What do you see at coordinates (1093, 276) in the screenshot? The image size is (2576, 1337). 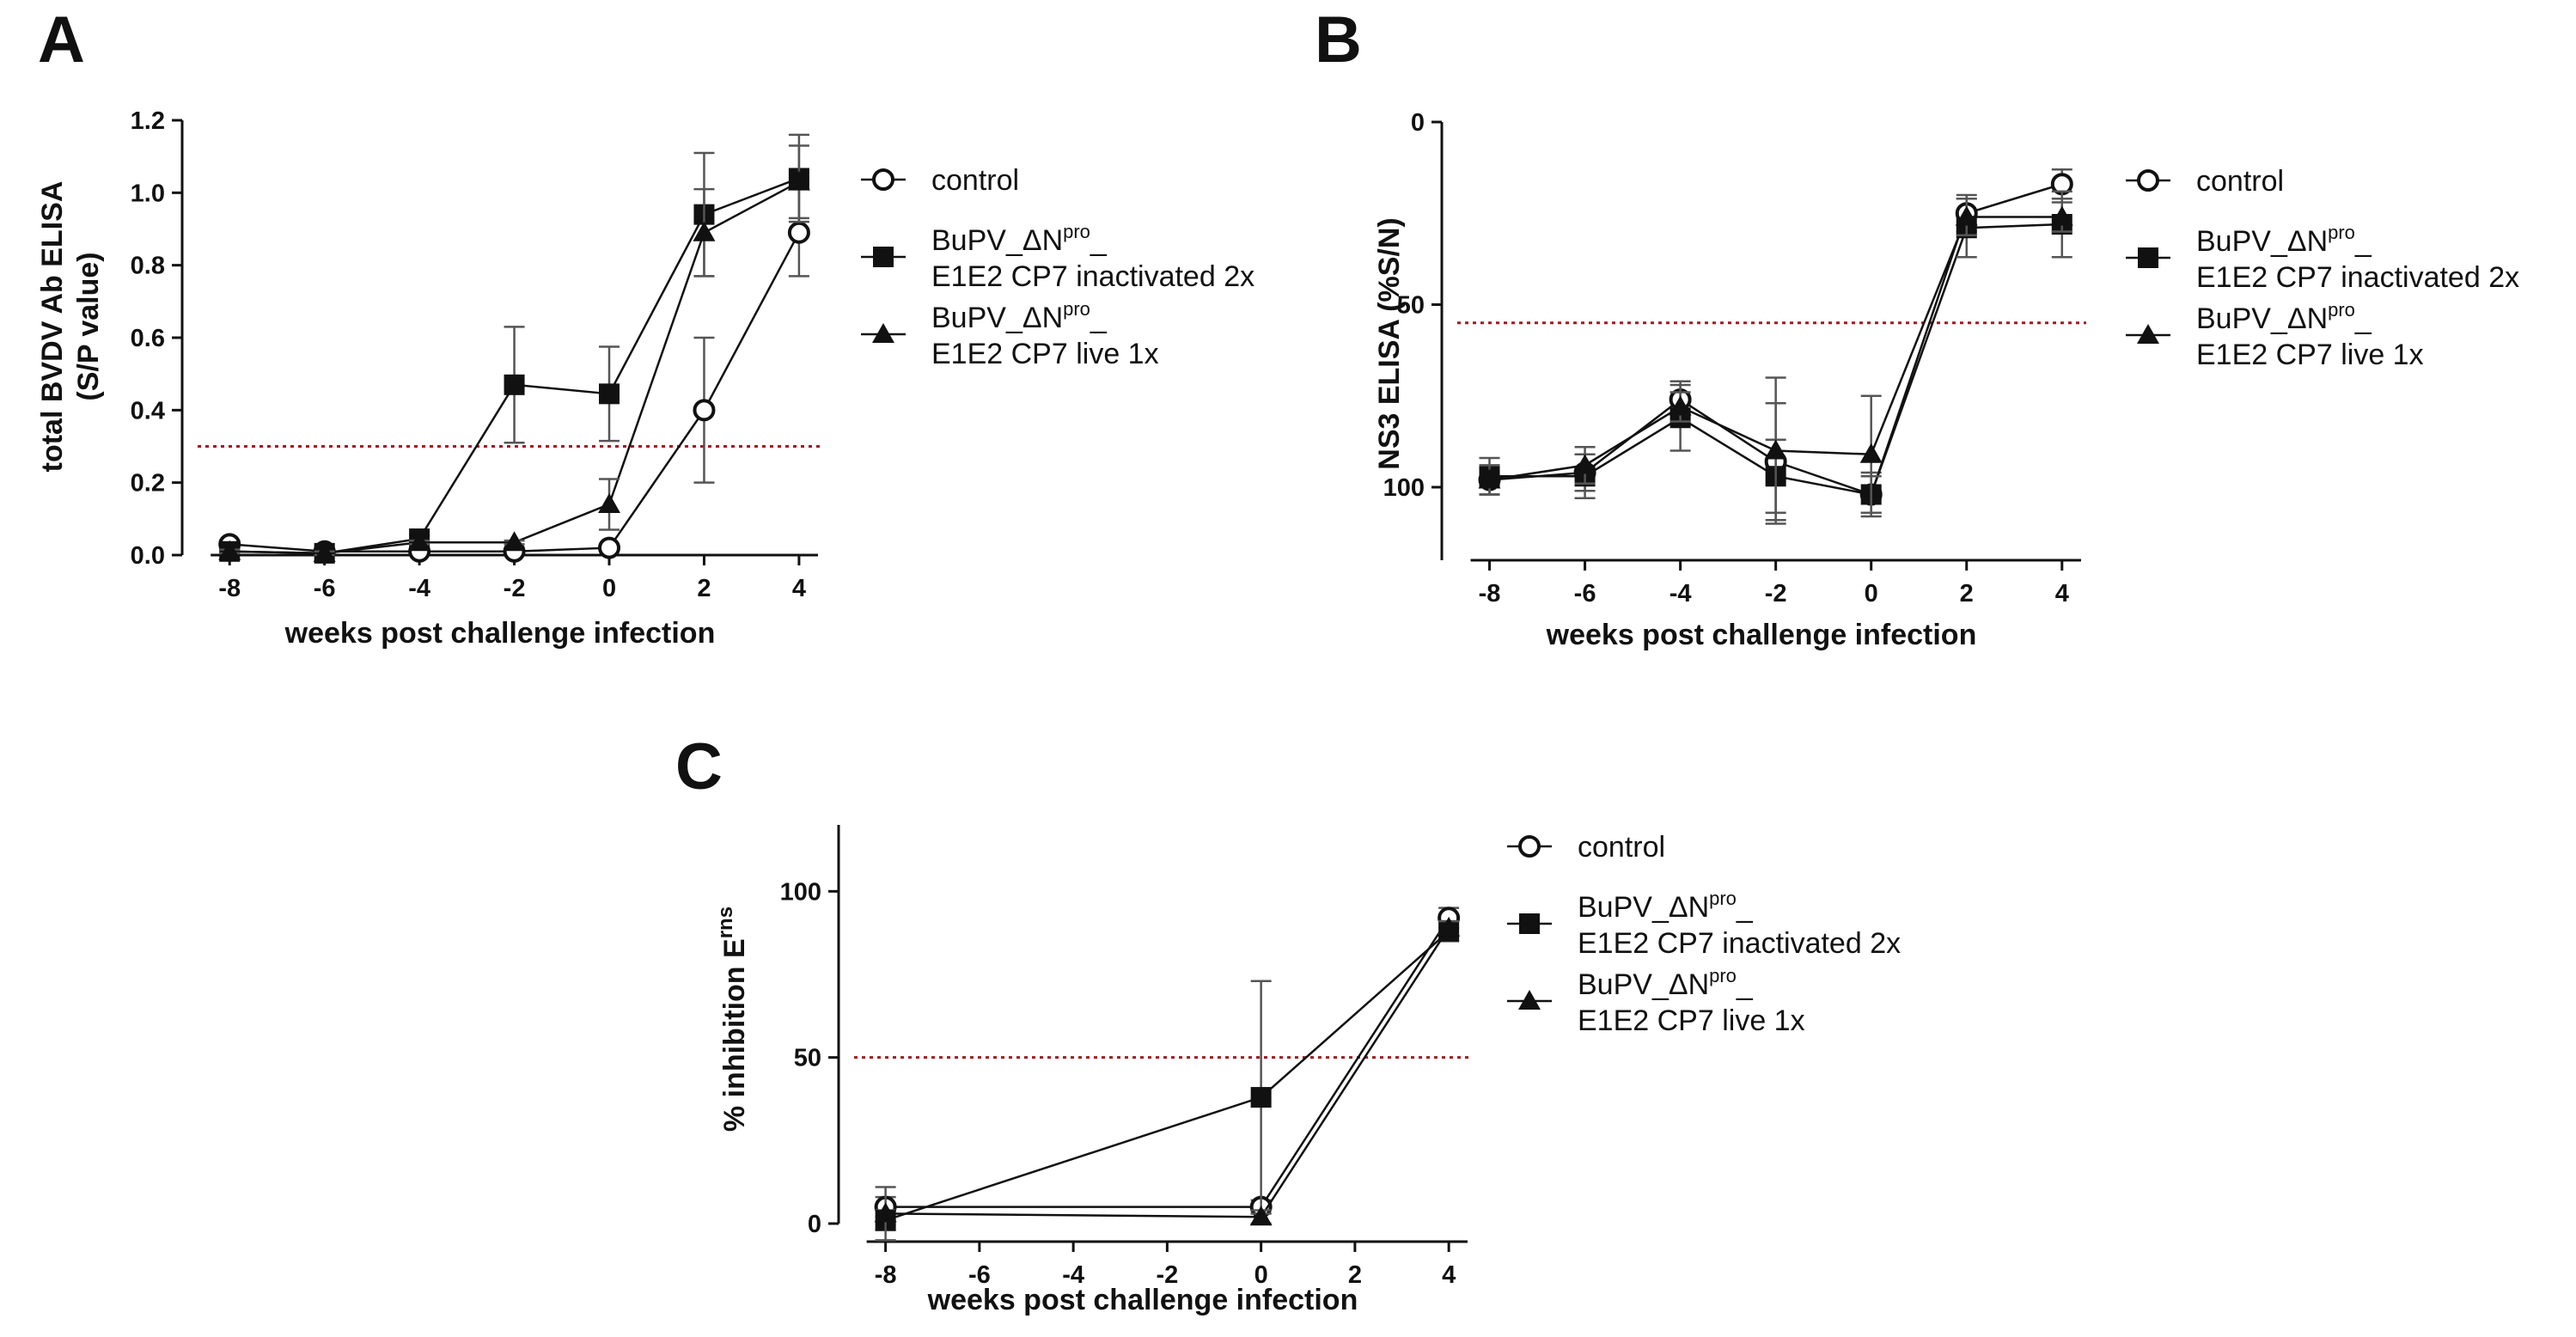 I see `legend-label-line2: E1E2 CP7 inactivated 2x` at bounding box center [1093, 276].